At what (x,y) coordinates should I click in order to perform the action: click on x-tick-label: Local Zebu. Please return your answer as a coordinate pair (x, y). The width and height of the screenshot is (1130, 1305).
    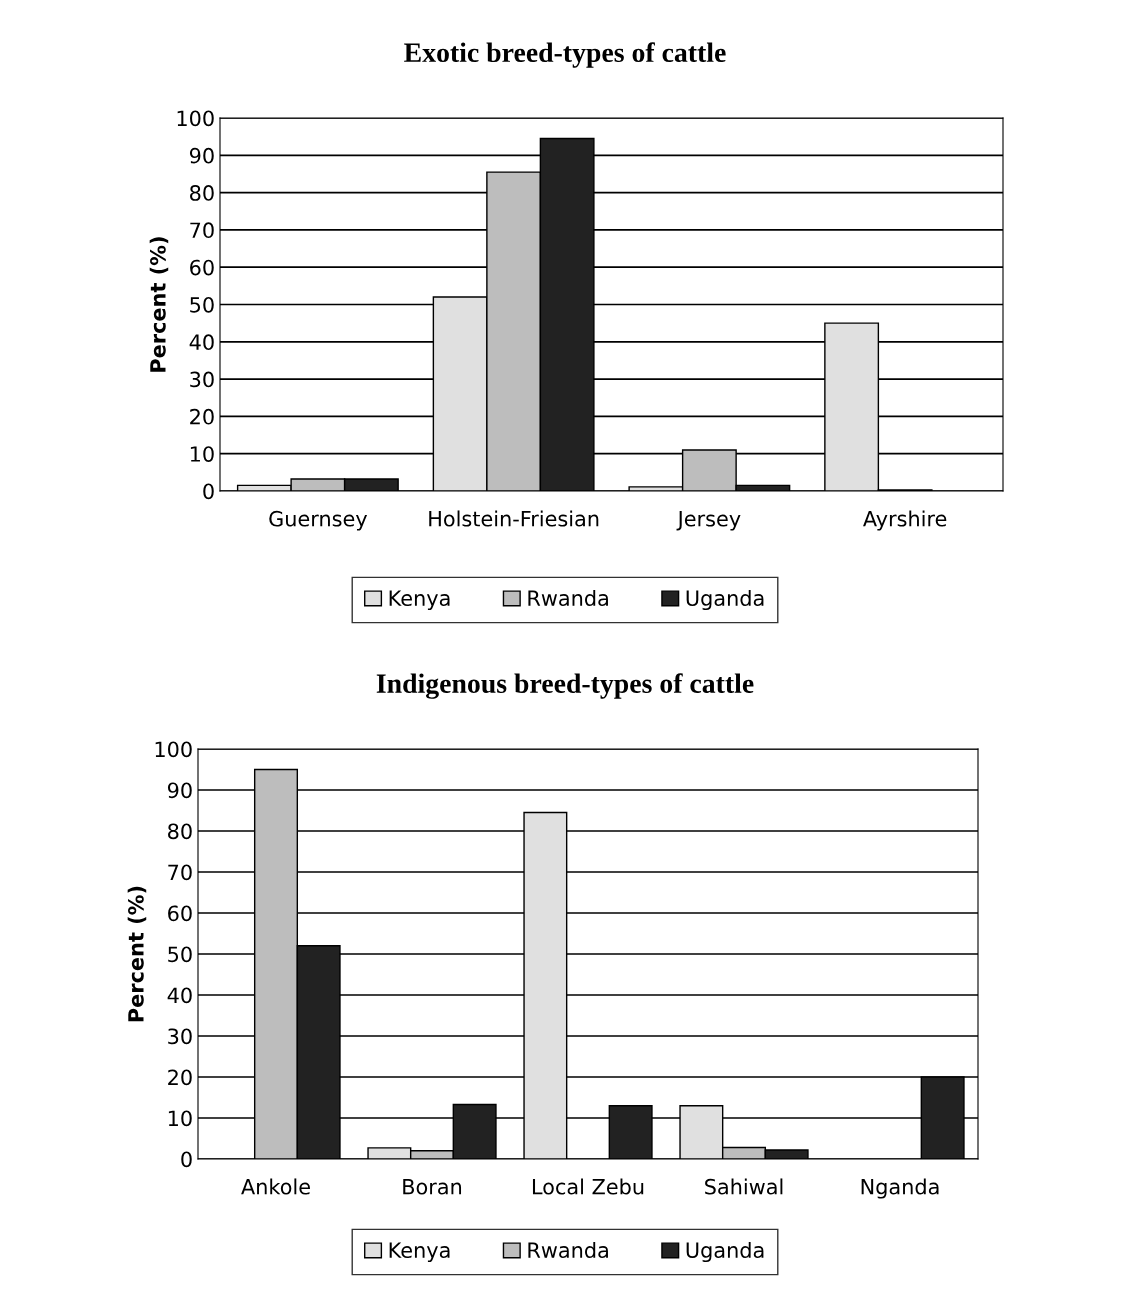
    Looking at the image, I should click on (588, 1186).